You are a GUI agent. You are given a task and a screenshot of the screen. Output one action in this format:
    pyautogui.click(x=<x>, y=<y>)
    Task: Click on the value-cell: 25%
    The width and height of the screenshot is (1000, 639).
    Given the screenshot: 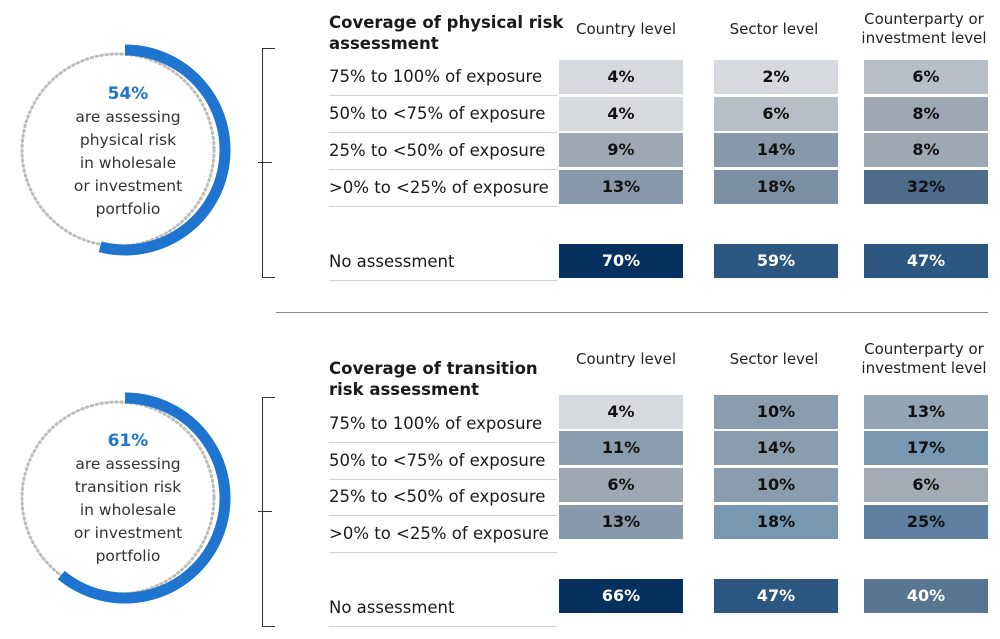 What is the action you would take?
    pyautogui.click(x=926, y=522)
    